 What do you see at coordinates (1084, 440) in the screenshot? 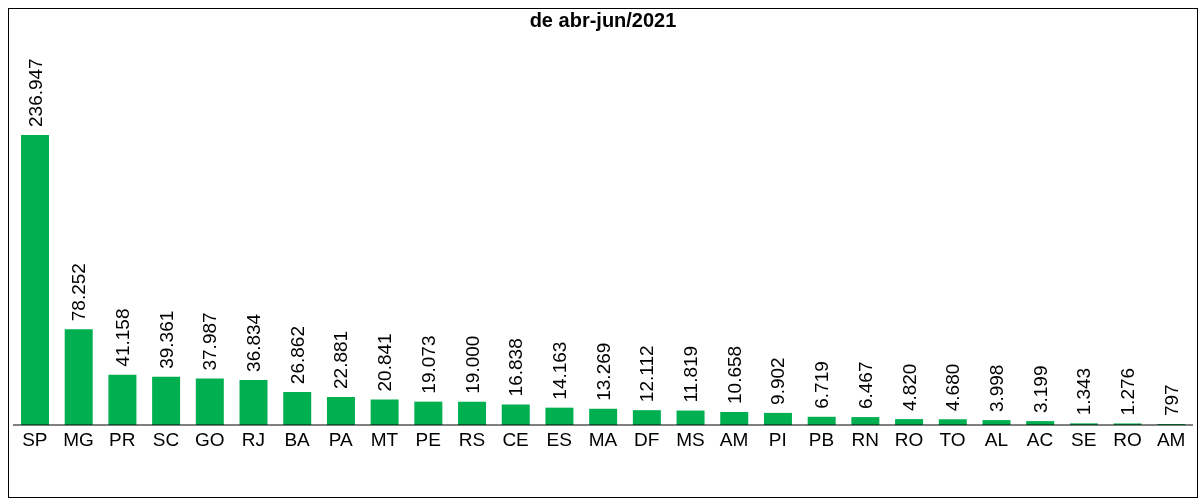
I see `x-tick-label: SE` at bounding box center [1084, 440].